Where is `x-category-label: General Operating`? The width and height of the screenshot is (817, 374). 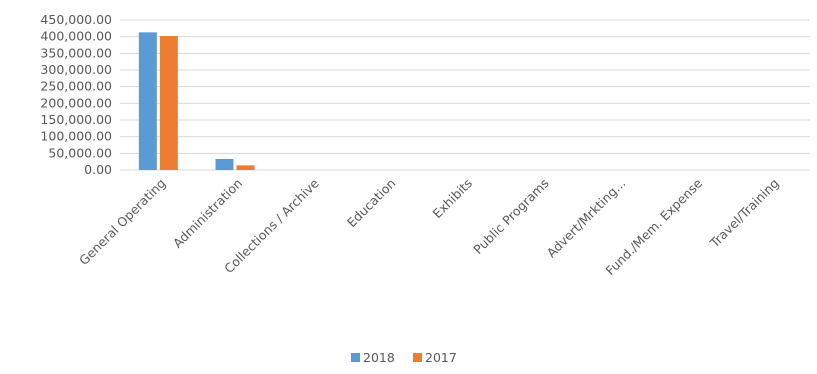
x-category-label: General Operating is located at coordinates (122, 222).